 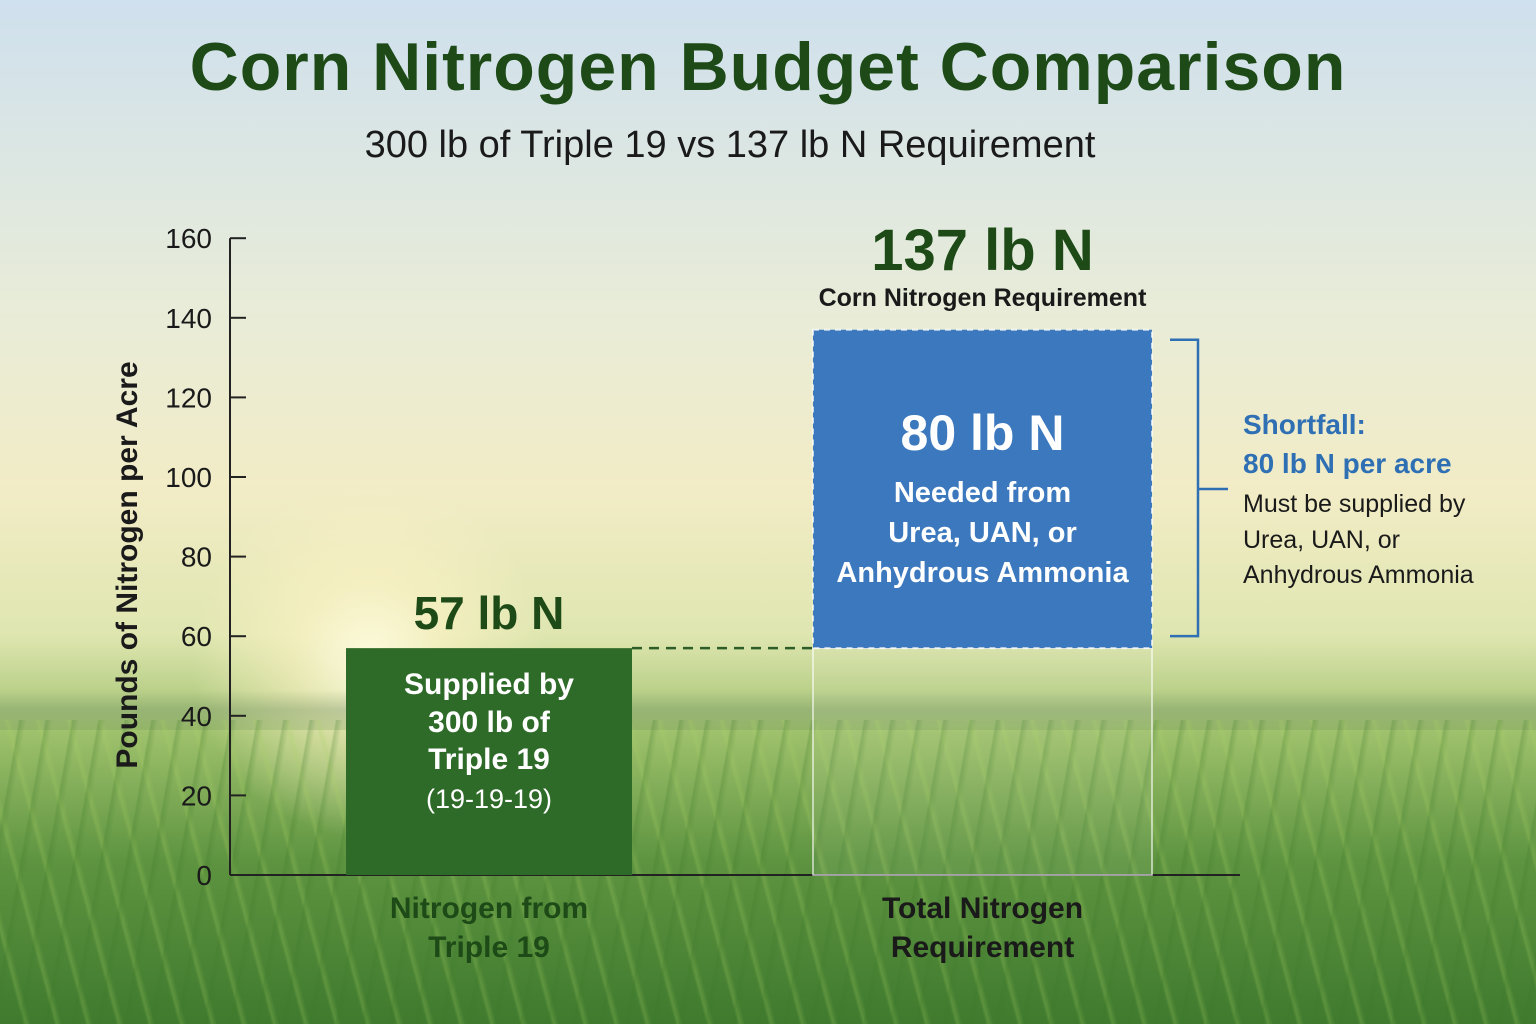 I want to click on shortfall-title: Shortfall:, so click(x=1304, y=424).